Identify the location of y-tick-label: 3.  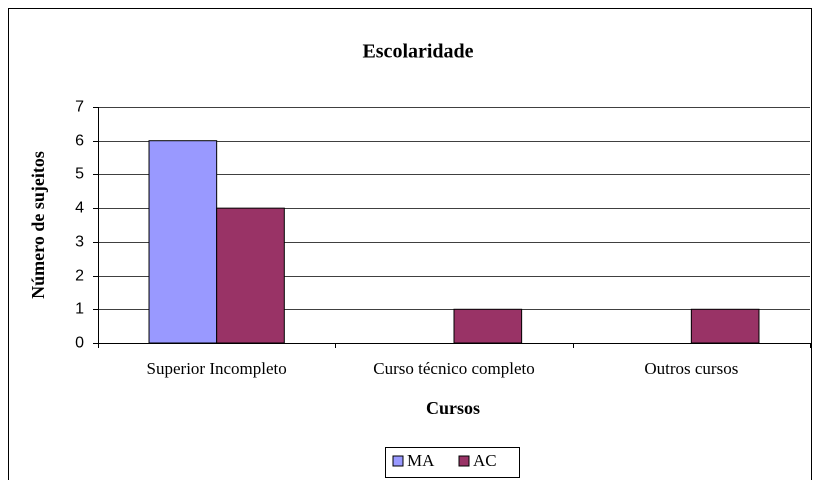
(79, 242).